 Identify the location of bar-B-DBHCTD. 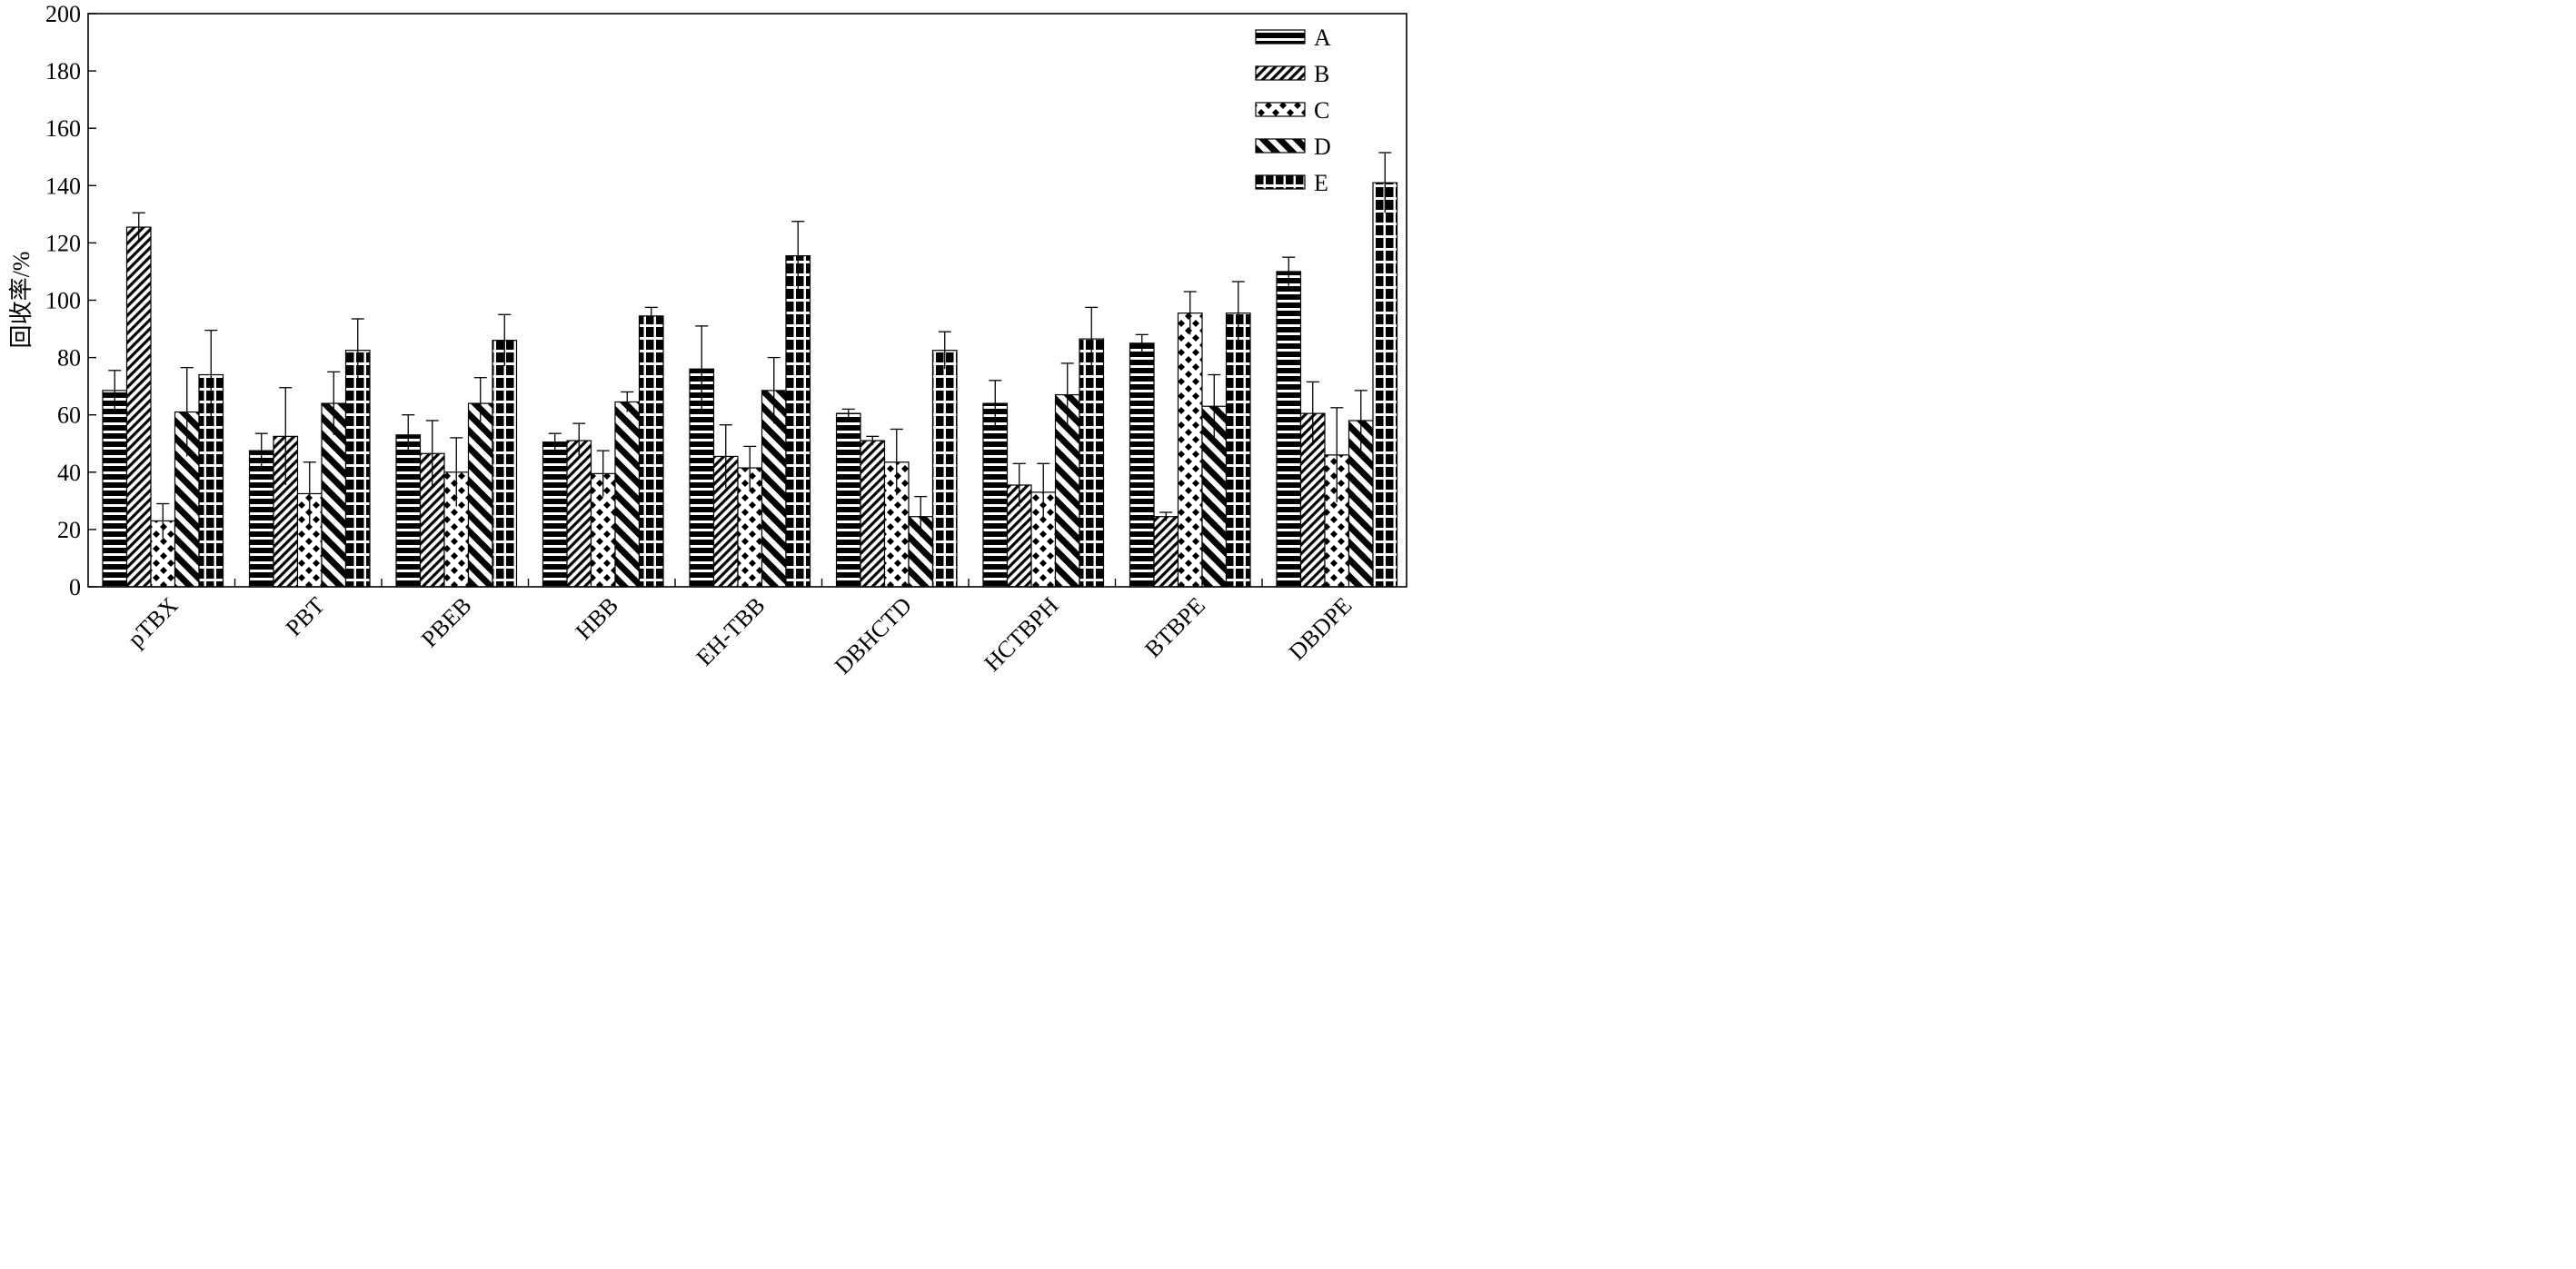
(873, 514).